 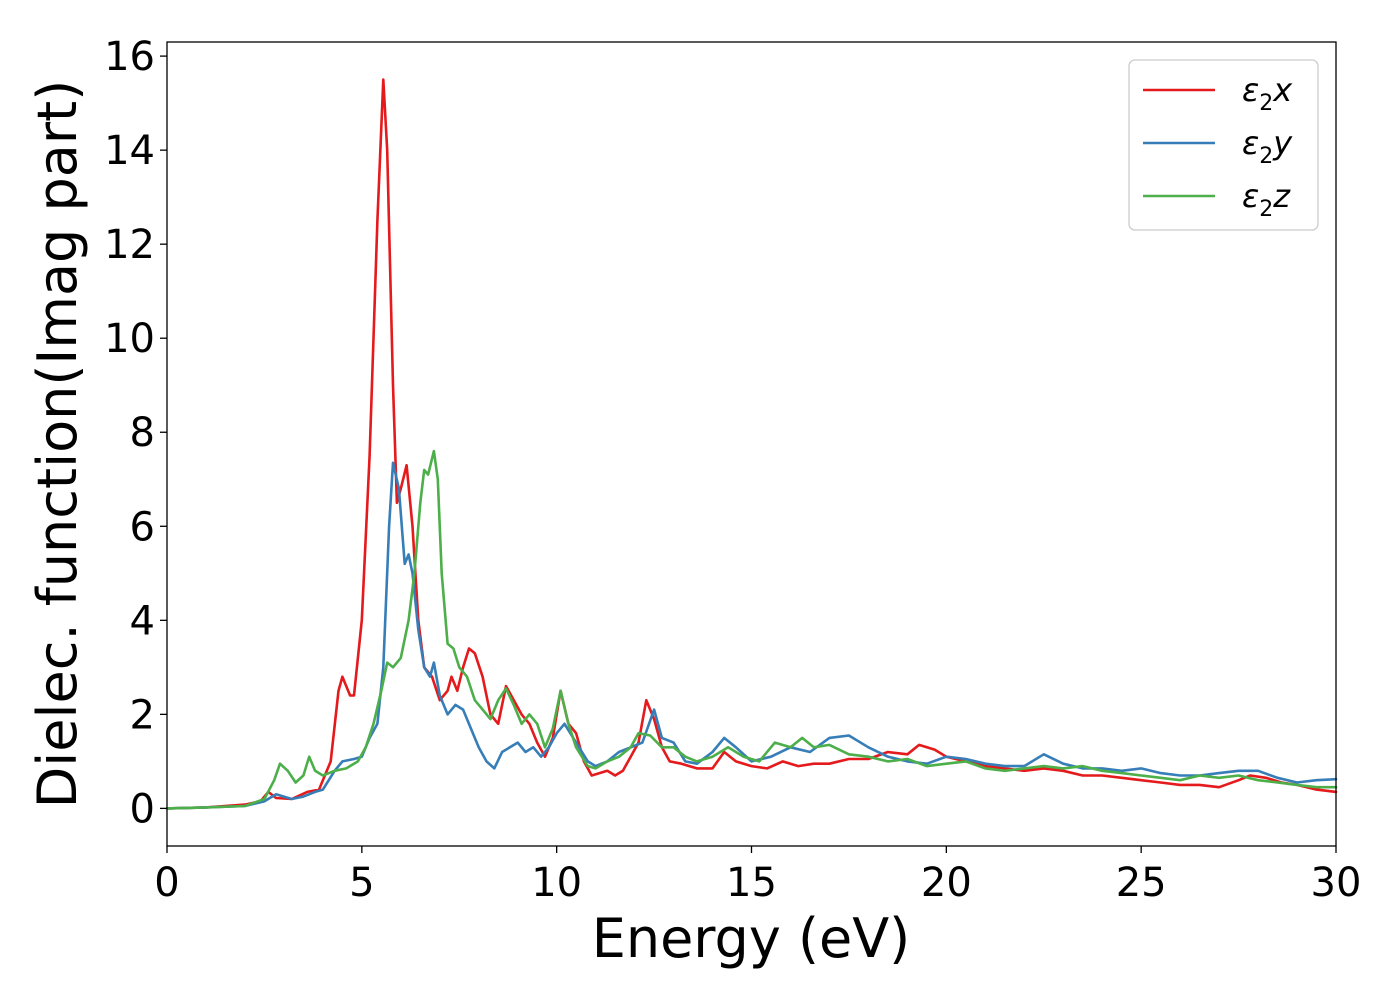 What do you see at coordinates (361, 883) in the screenshot?
I see `x-tick-label: 5` at bounding box center [361, 883].